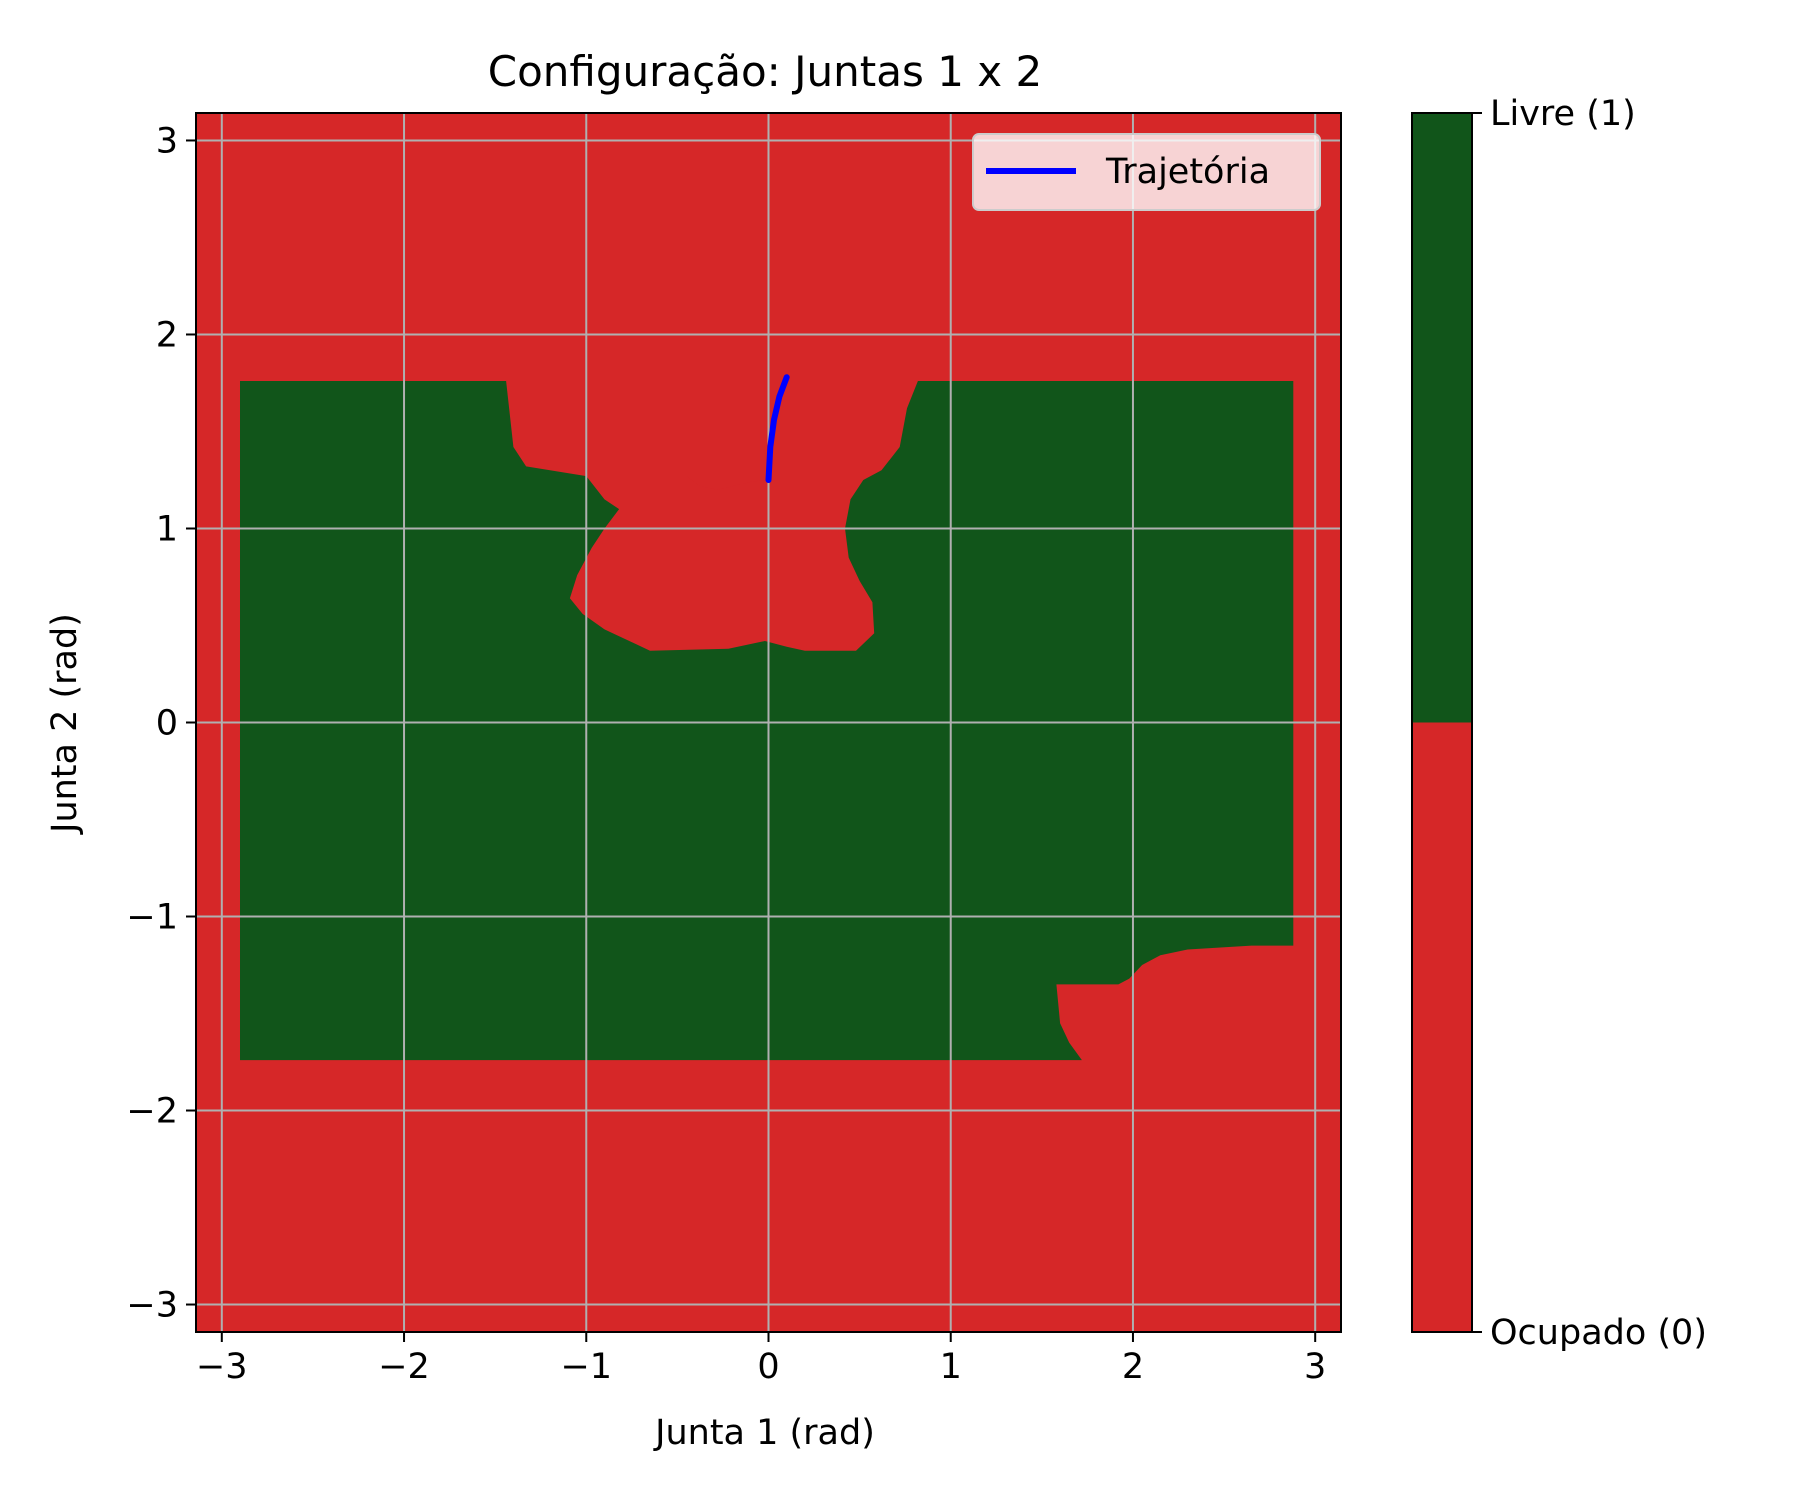 Image resolution: width=1800 pixels, height=1500 pixels. Describe the element at coordinates (1187, 172) in the screenshot. I see `legend-trajectory-label: Trajetória` at that location.